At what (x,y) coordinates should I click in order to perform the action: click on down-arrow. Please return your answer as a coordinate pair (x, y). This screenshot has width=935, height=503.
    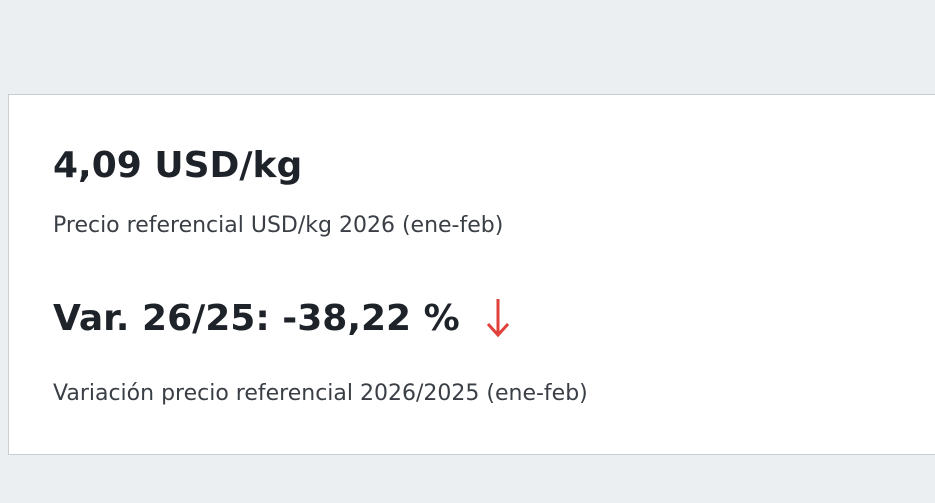
    Looking at the image, I should click on (497, 318).